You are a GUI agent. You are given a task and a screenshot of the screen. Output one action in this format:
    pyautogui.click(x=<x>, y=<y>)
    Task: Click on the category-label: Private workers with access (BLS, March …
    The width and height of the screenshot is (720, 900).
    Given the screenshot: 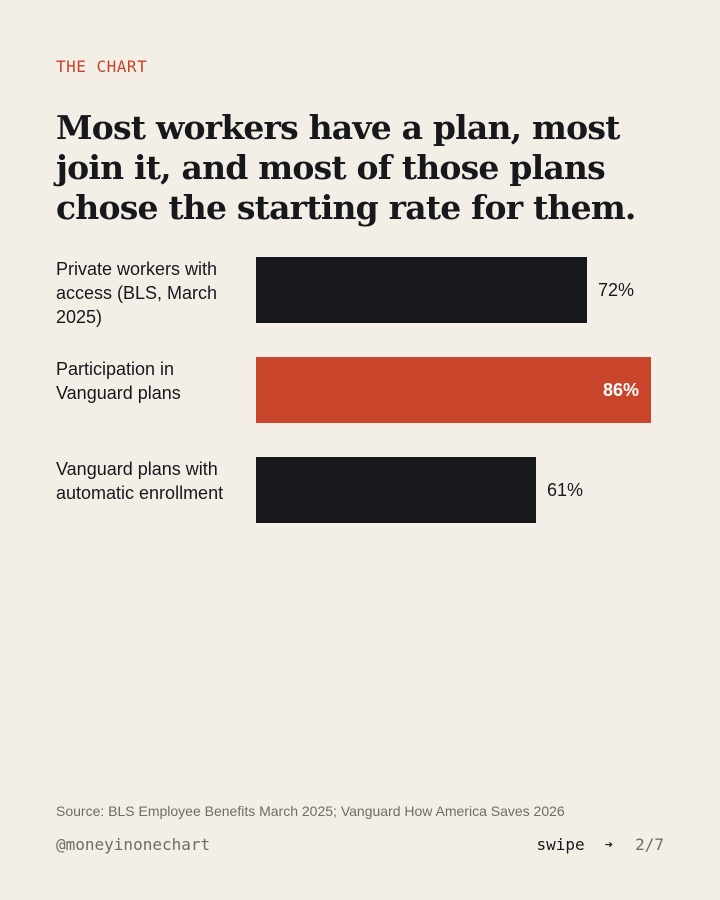 What is the action you would take?
    pyautogui.click(x=137, y=293)
    